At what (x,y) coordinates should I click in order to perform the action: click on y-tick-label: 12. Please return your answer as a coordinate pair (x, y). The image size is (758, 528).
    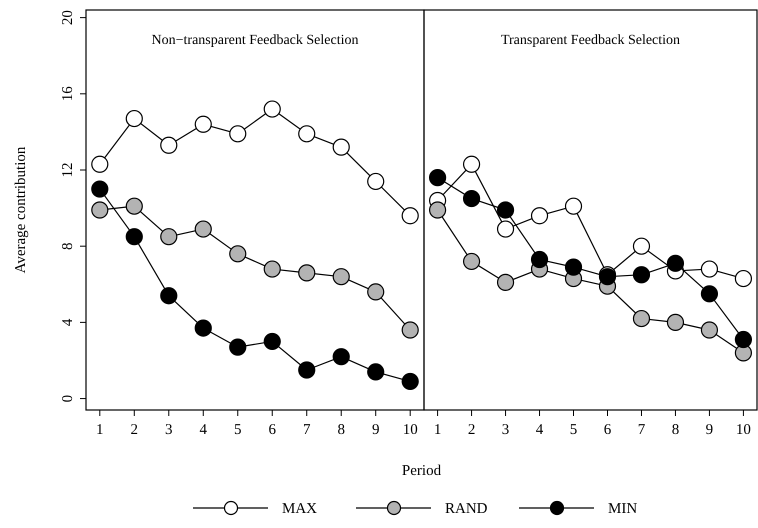
    Looking at the image, I should click on (68, 170).